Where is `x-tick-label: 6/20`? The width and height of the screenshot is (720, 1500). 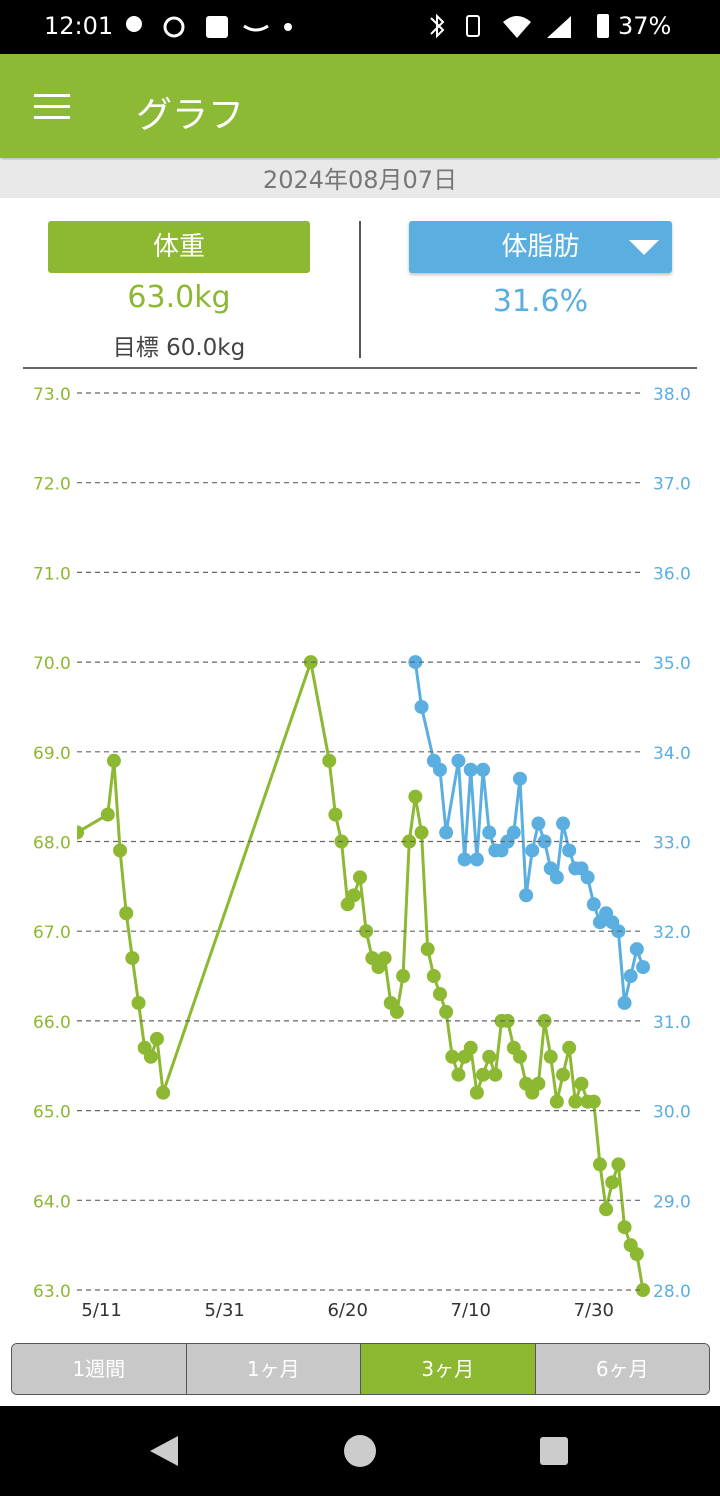
x-tick-label: 6/20 is located at coordinates (347, 1310).